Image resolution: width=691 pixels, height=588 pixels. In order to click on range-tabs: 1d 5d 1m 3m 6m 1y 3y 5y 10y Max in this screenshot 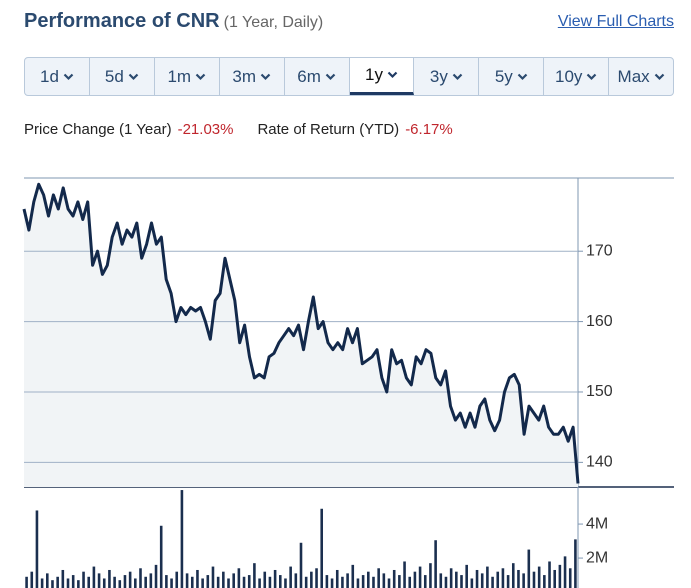, I will do `click(349, 76)`.